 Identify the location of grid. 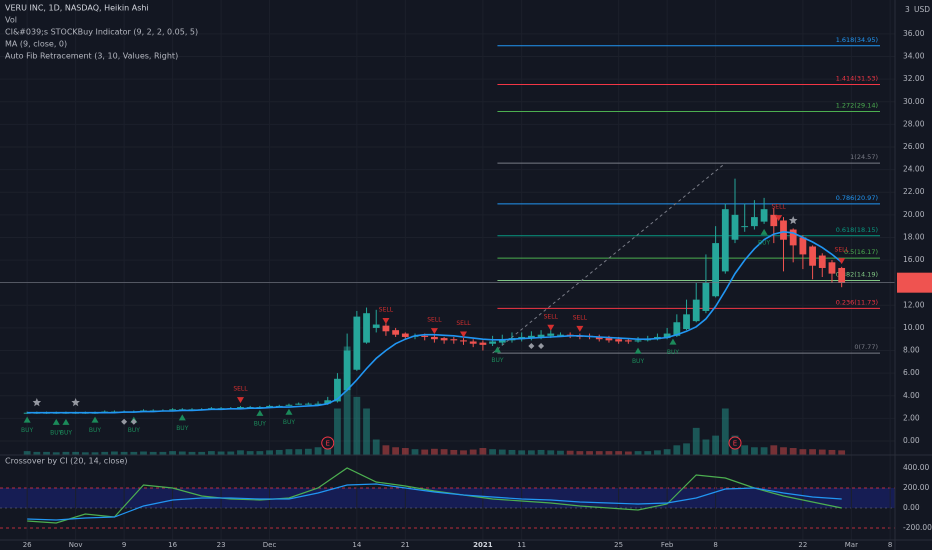
(447, 508).